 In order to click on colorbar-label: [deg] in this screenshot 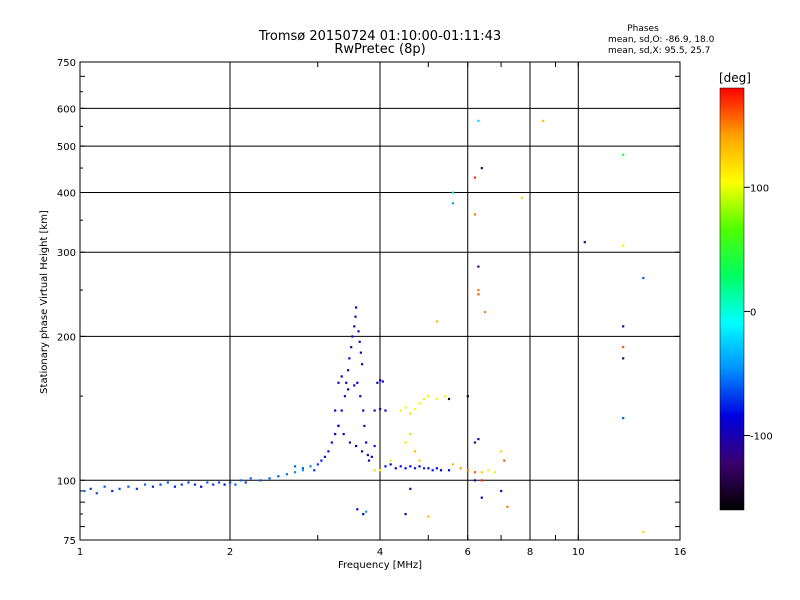, I will do `click(735, 78)`.